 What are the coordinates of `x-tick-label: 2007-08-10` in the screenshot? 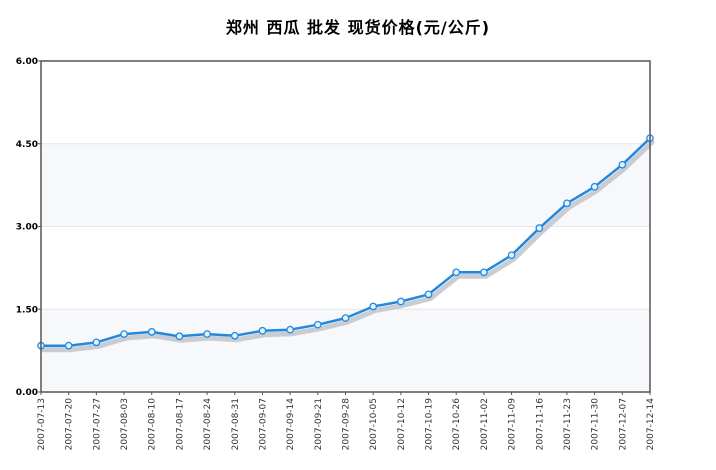 It's located at (153, 424).